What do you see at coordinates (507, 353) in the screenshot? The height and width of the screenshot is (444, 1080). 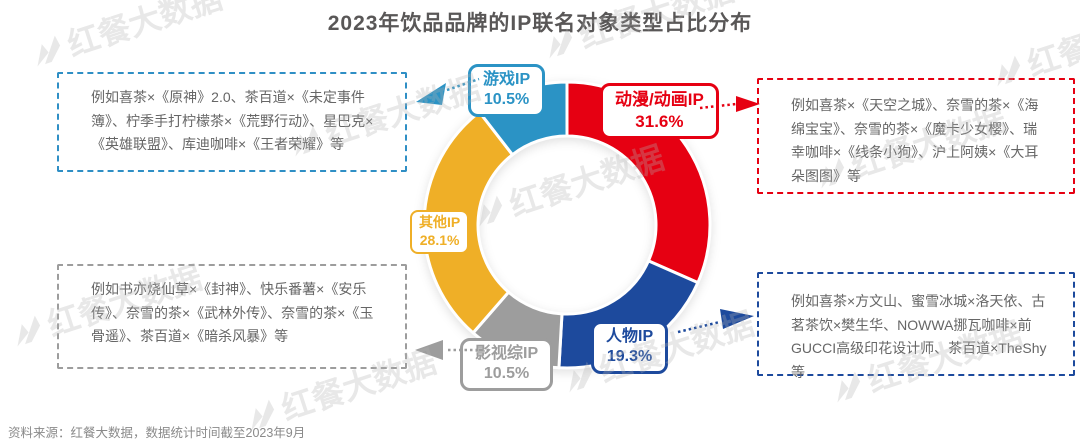 I see `segment-label-tv-name: 影视综IP` at bounding box center [507, 353].